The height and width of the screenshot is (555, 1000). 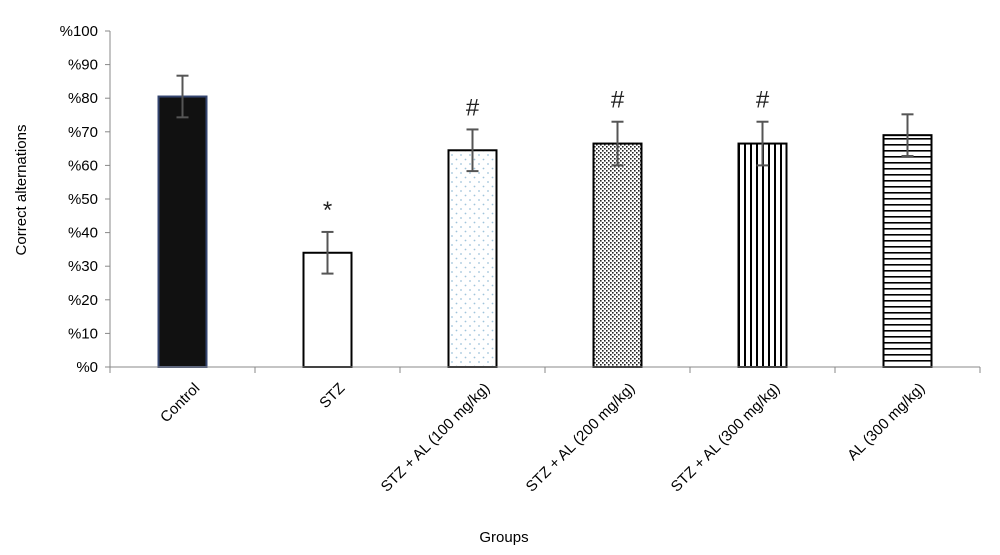 What do you see at coordinates (332, 396) in the screenshot?
I see `x-tick-label: STZ` at bounding box center [332, 396].